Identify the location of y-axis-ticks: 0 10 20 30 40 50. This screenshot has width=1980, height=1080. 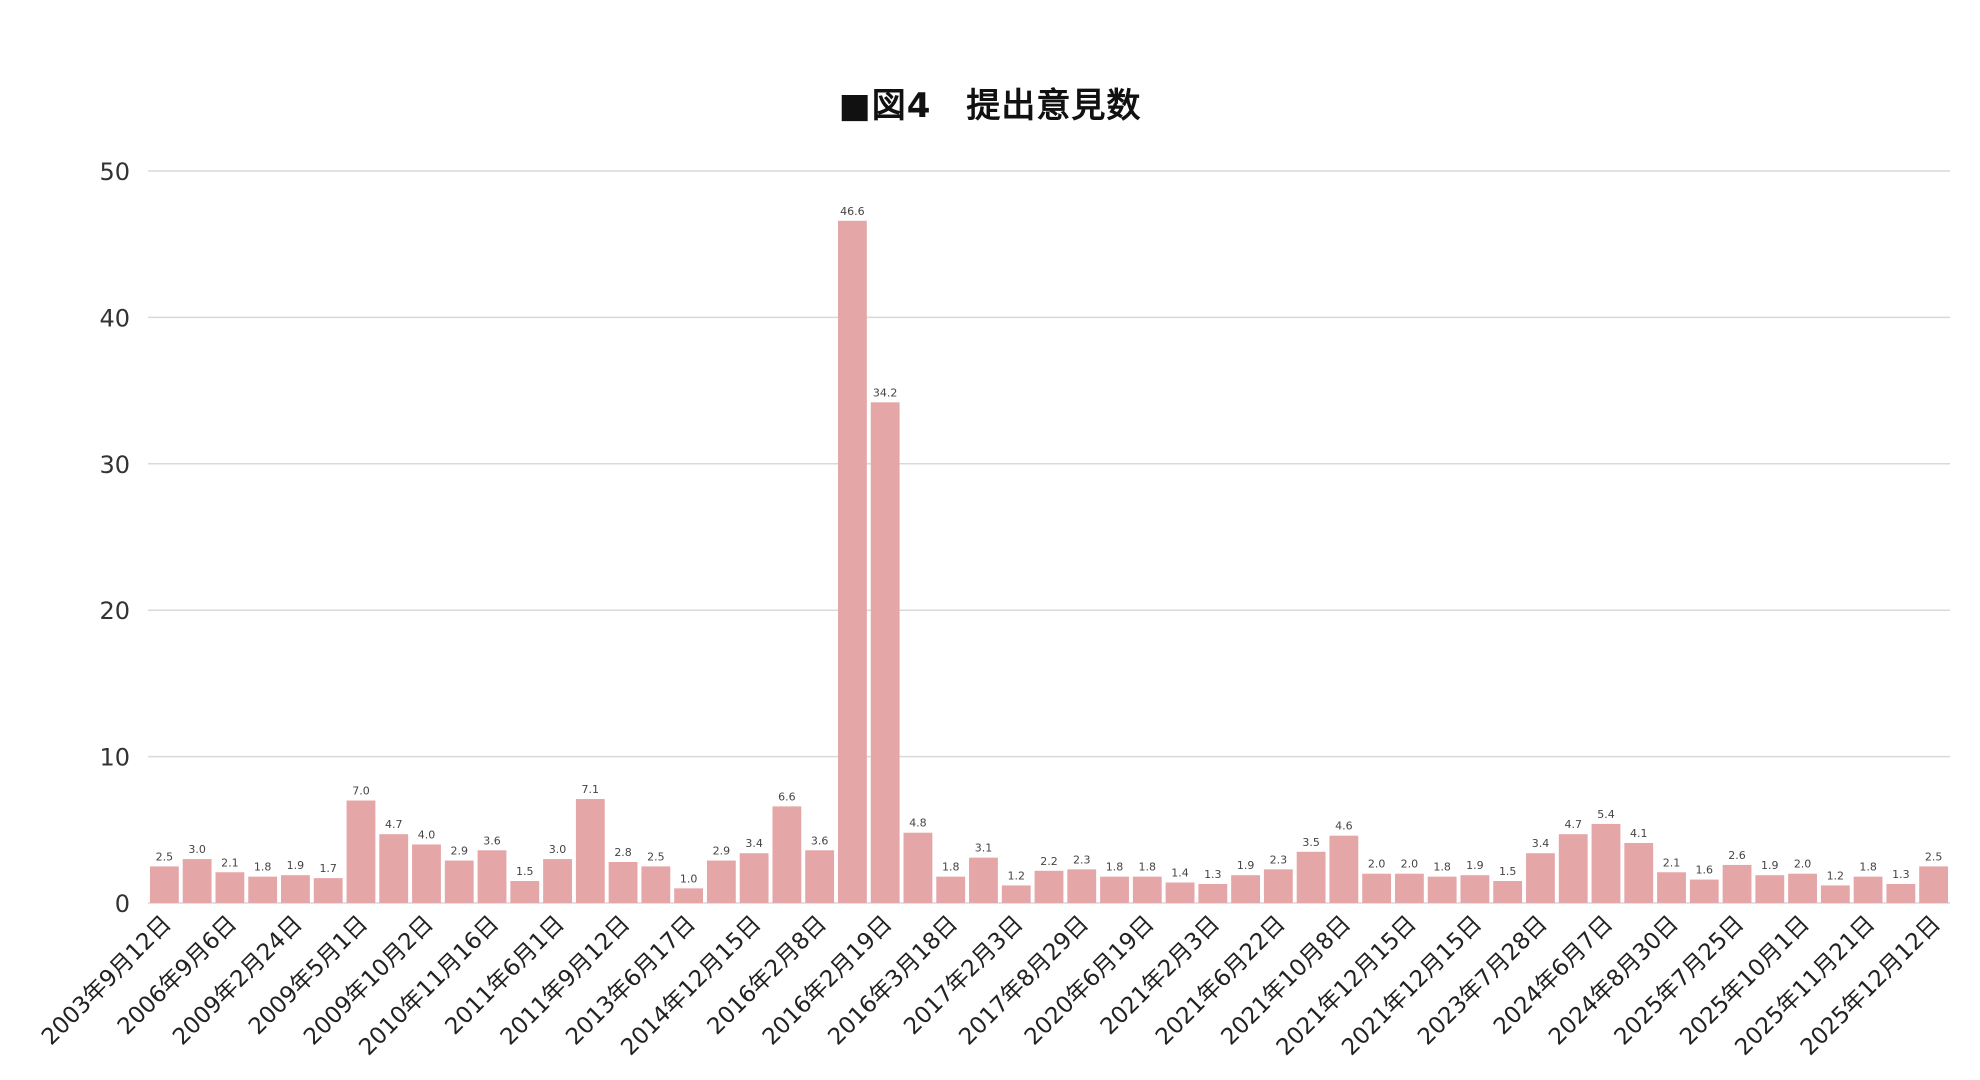
(114, 538).